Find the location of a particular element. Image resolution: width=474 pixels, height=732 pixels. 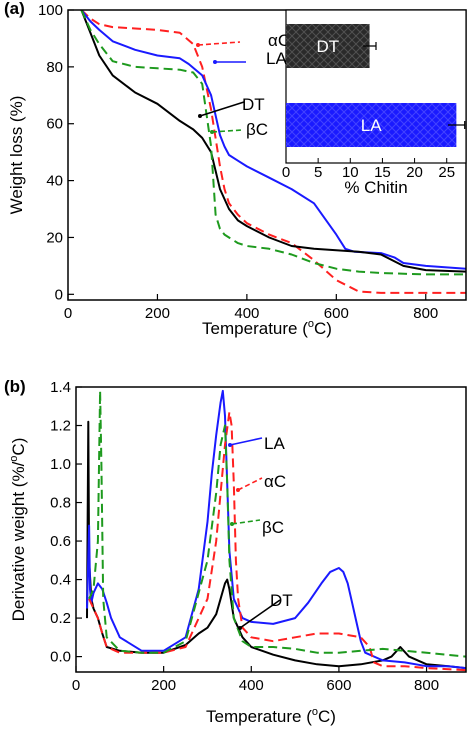

panel-a-x-axis-label: Temperature (oC) is located at coordinates (267, 328).